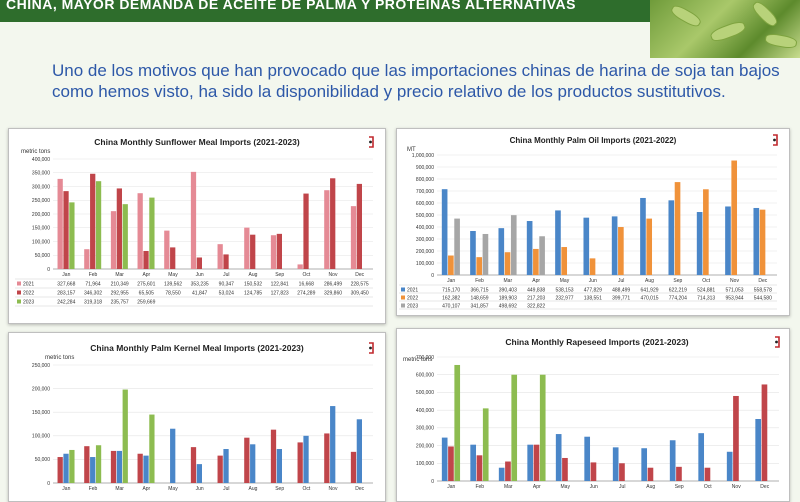 The width and height of the screenshot is (800, 502). Describe the element at coordinates (425, 393) in the screenshot. I see `y-tick-label: 500,000` at that location.